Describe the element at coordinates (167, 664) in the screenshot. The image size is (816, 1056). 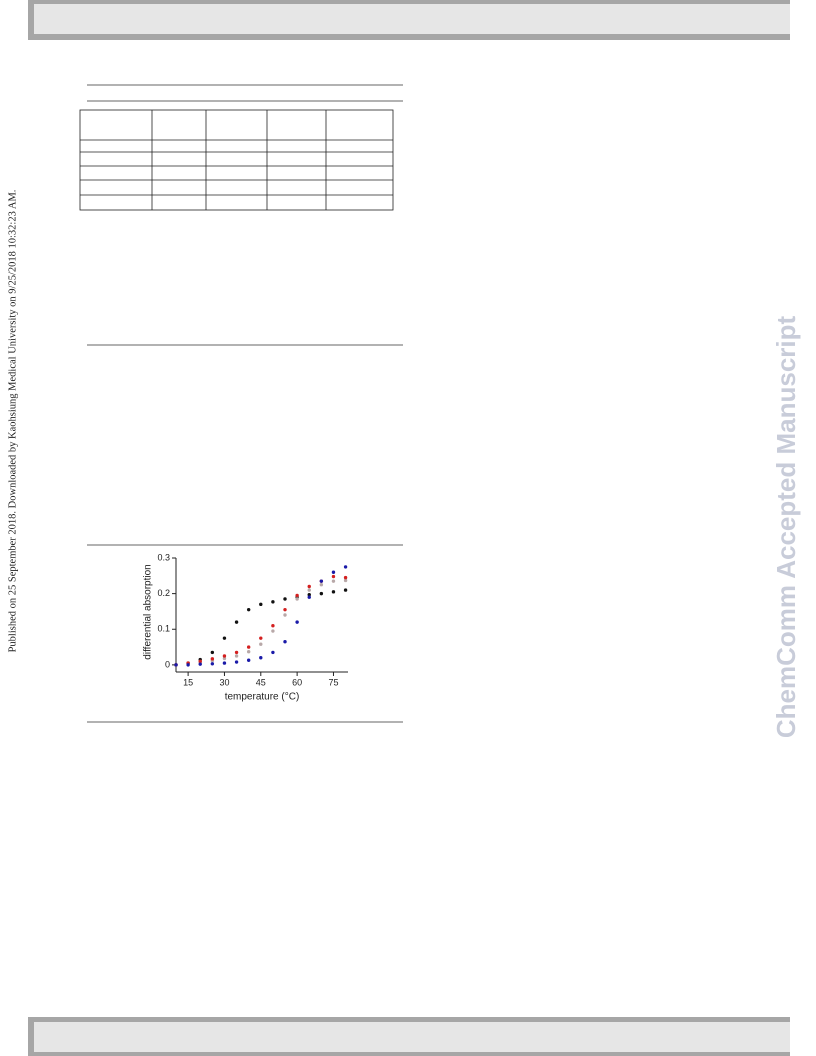
I see `y-tick-label: 0` at that location.